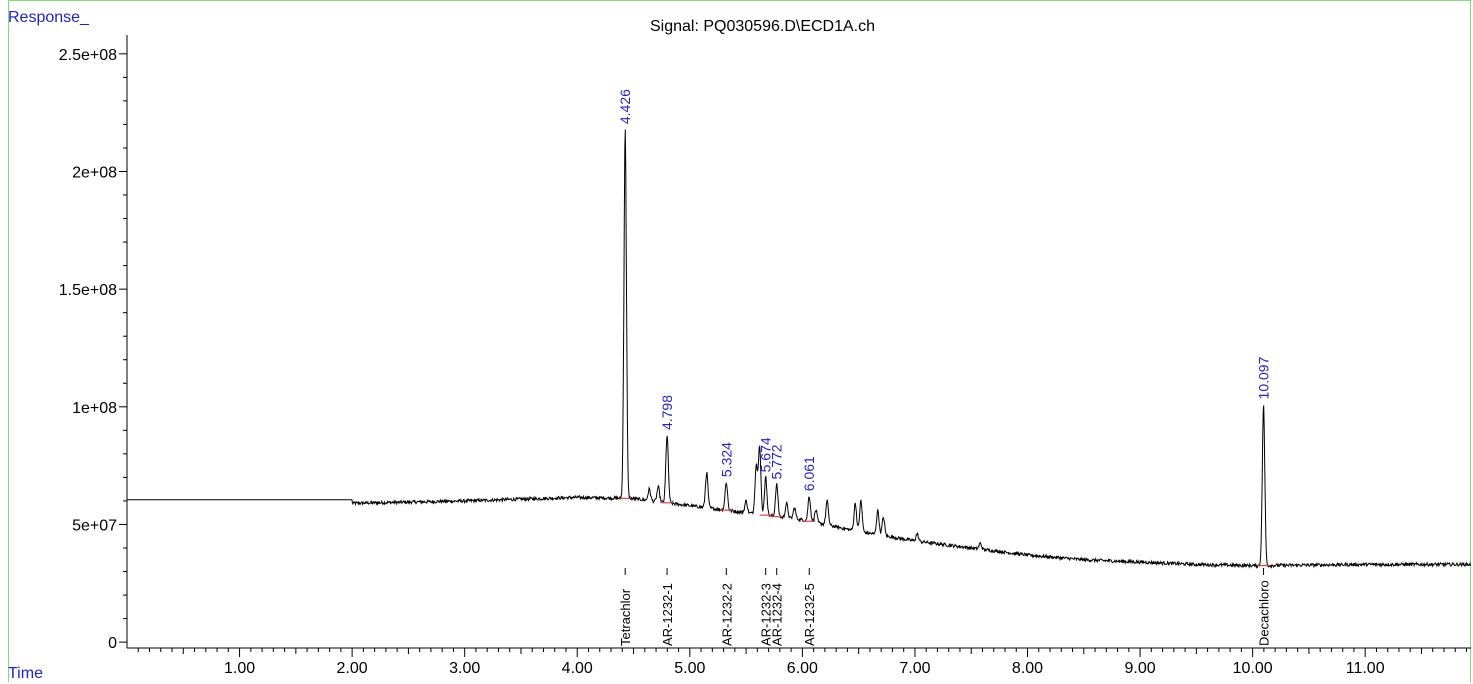 This screenshot has height=684, width=1473. Describe the element at coordinates (1264, 613) in the screenshot. I see `compound-label: Decachloro` at that location.